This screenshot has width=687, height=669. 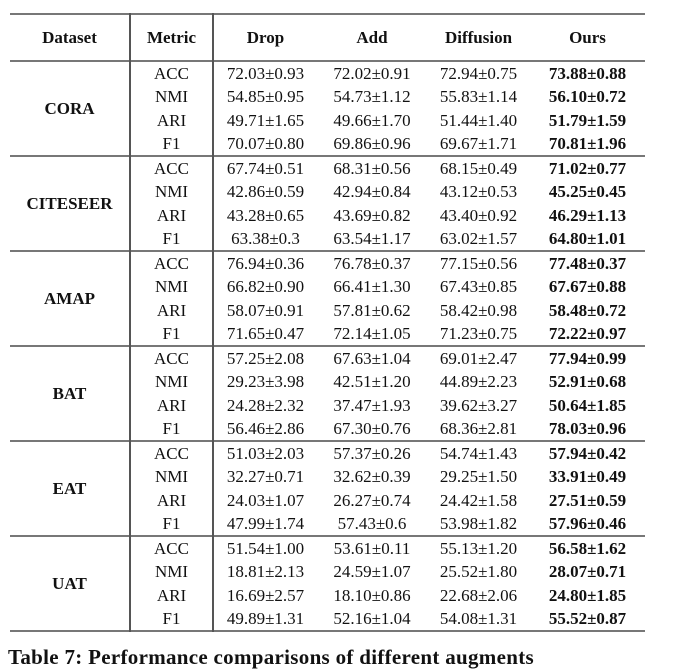 I want to click on value-cell-add: 18.10±0.86, so click(x=372, y=595).